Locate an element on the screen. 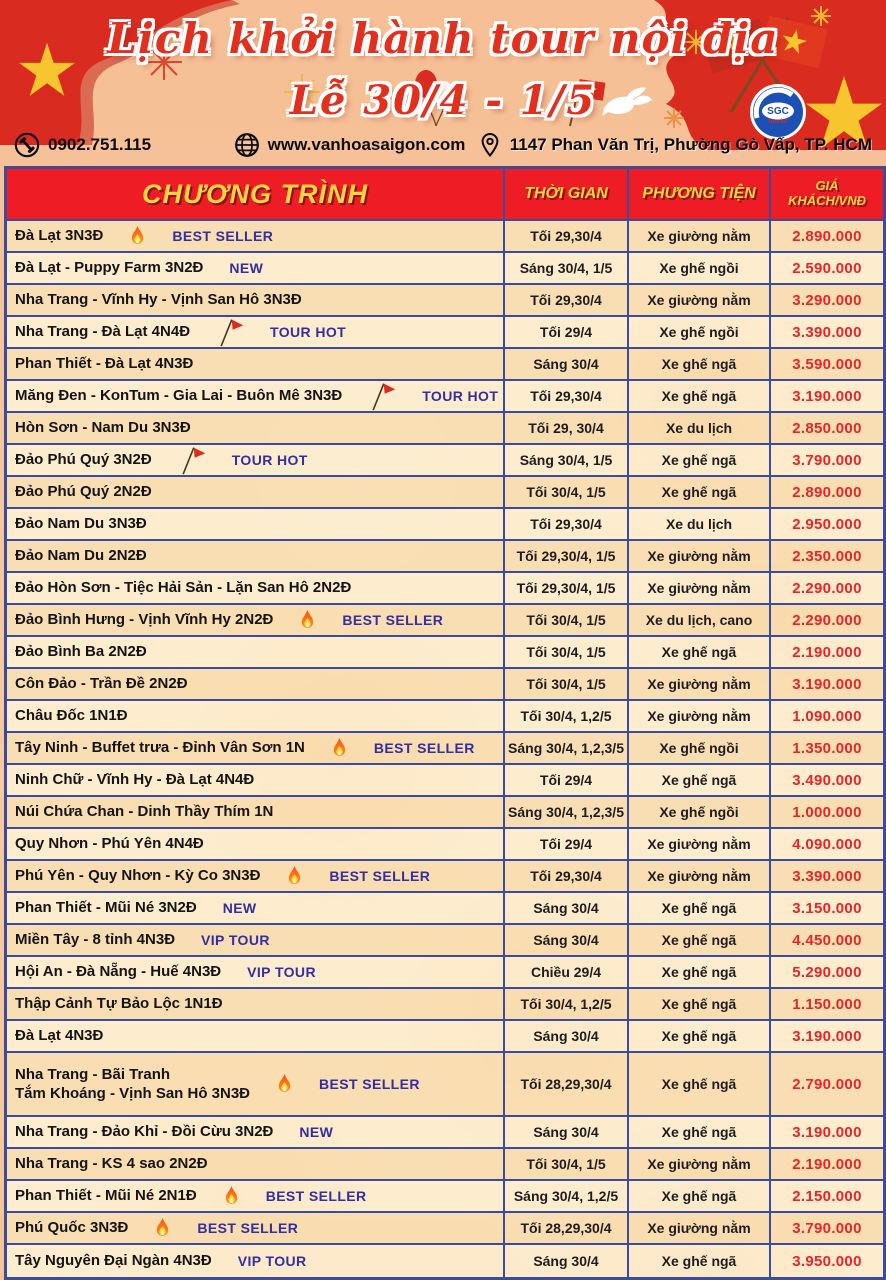 This screenshot has width=886, height=1280. vehicle-cell: Xe du lịch is located at coordinates (700, 428).